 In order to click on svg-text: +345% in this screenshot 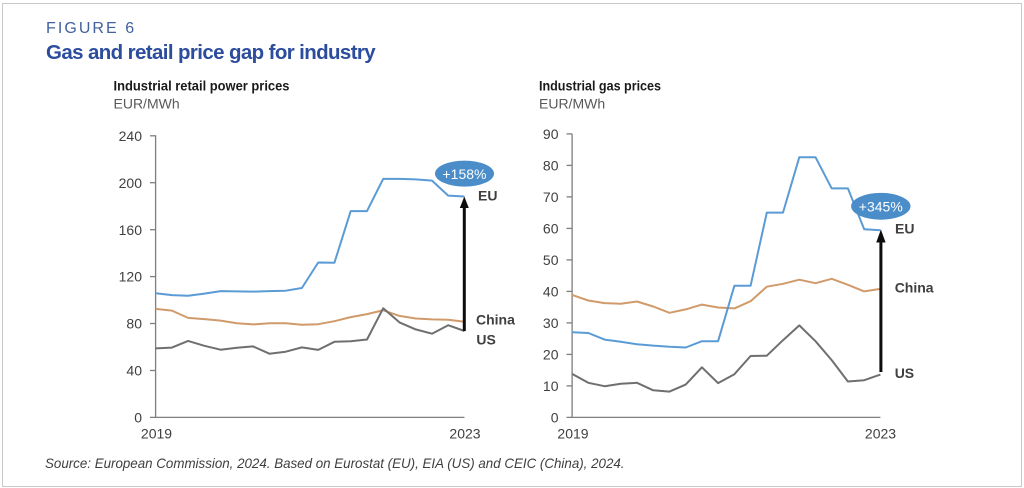, I will do `click(881, 206)`.